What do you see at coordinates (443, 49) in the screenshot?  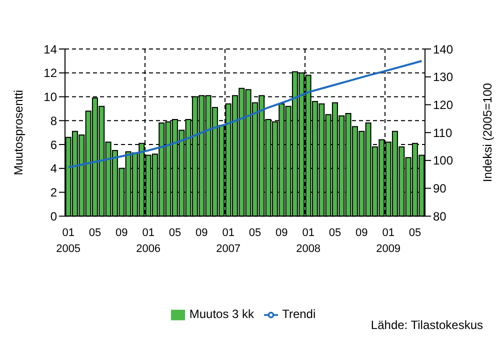 I see `y2-tick-label: 140` at bounding box center [443, 49].